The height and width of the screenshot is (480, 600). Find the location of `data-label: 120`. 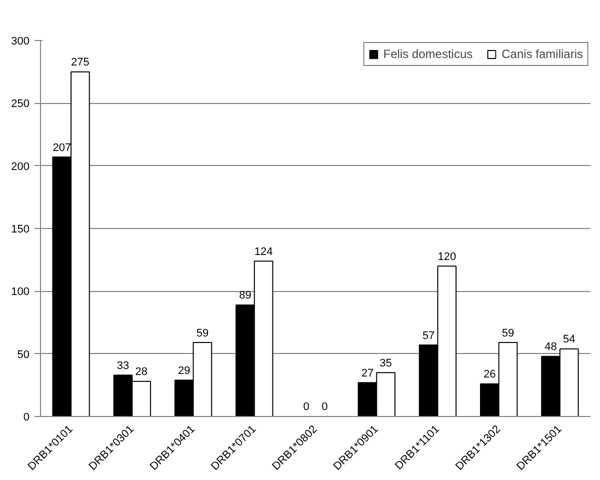

data-label: 120 is located at coordinates (447, 256).